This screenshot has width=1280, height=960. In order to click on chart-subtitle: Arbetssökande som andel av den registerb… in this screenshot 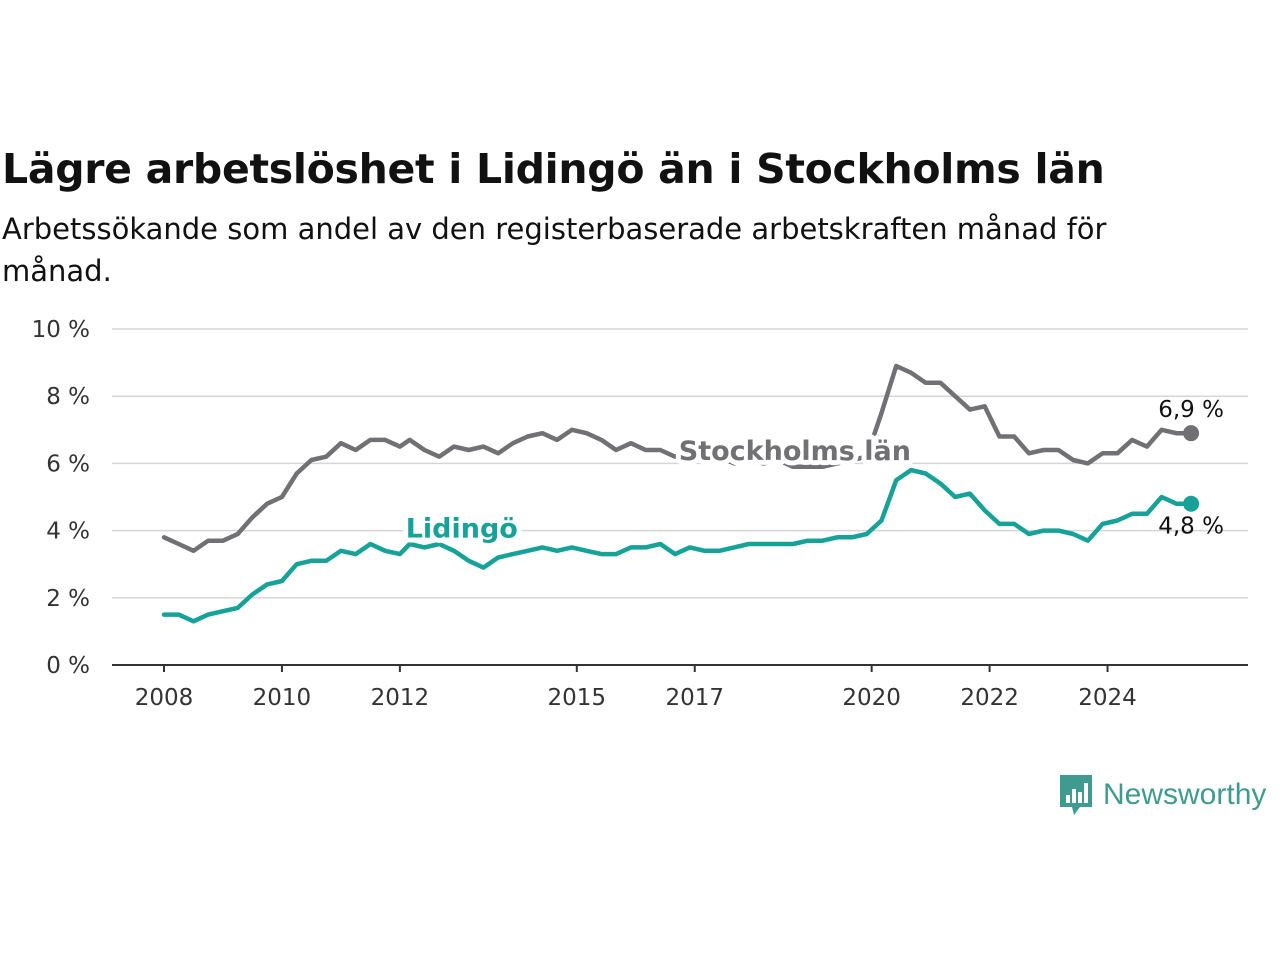, I will do `click(554, 250)`.